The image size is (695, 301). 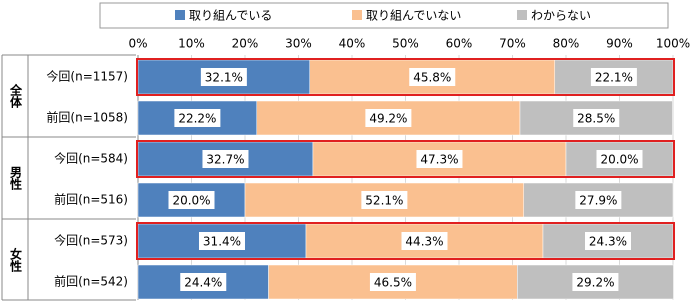 I want to click on y-tick-label: 前回(n=516), so click(x=91, y=199).